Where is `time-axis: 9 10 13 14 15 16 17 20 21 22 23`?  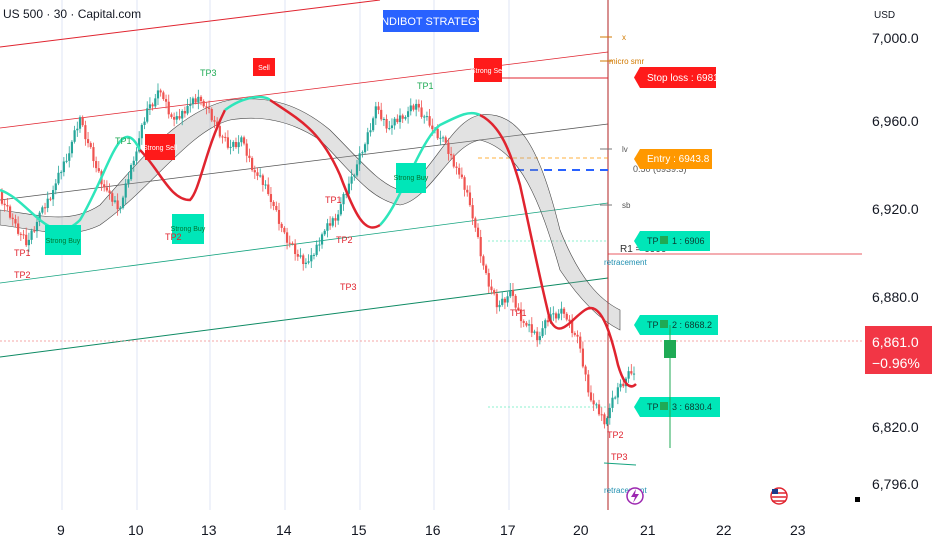 time-axis: 9 10 13 14 15 16 17 20 21 22 23 is located at coordinates (431, 530).